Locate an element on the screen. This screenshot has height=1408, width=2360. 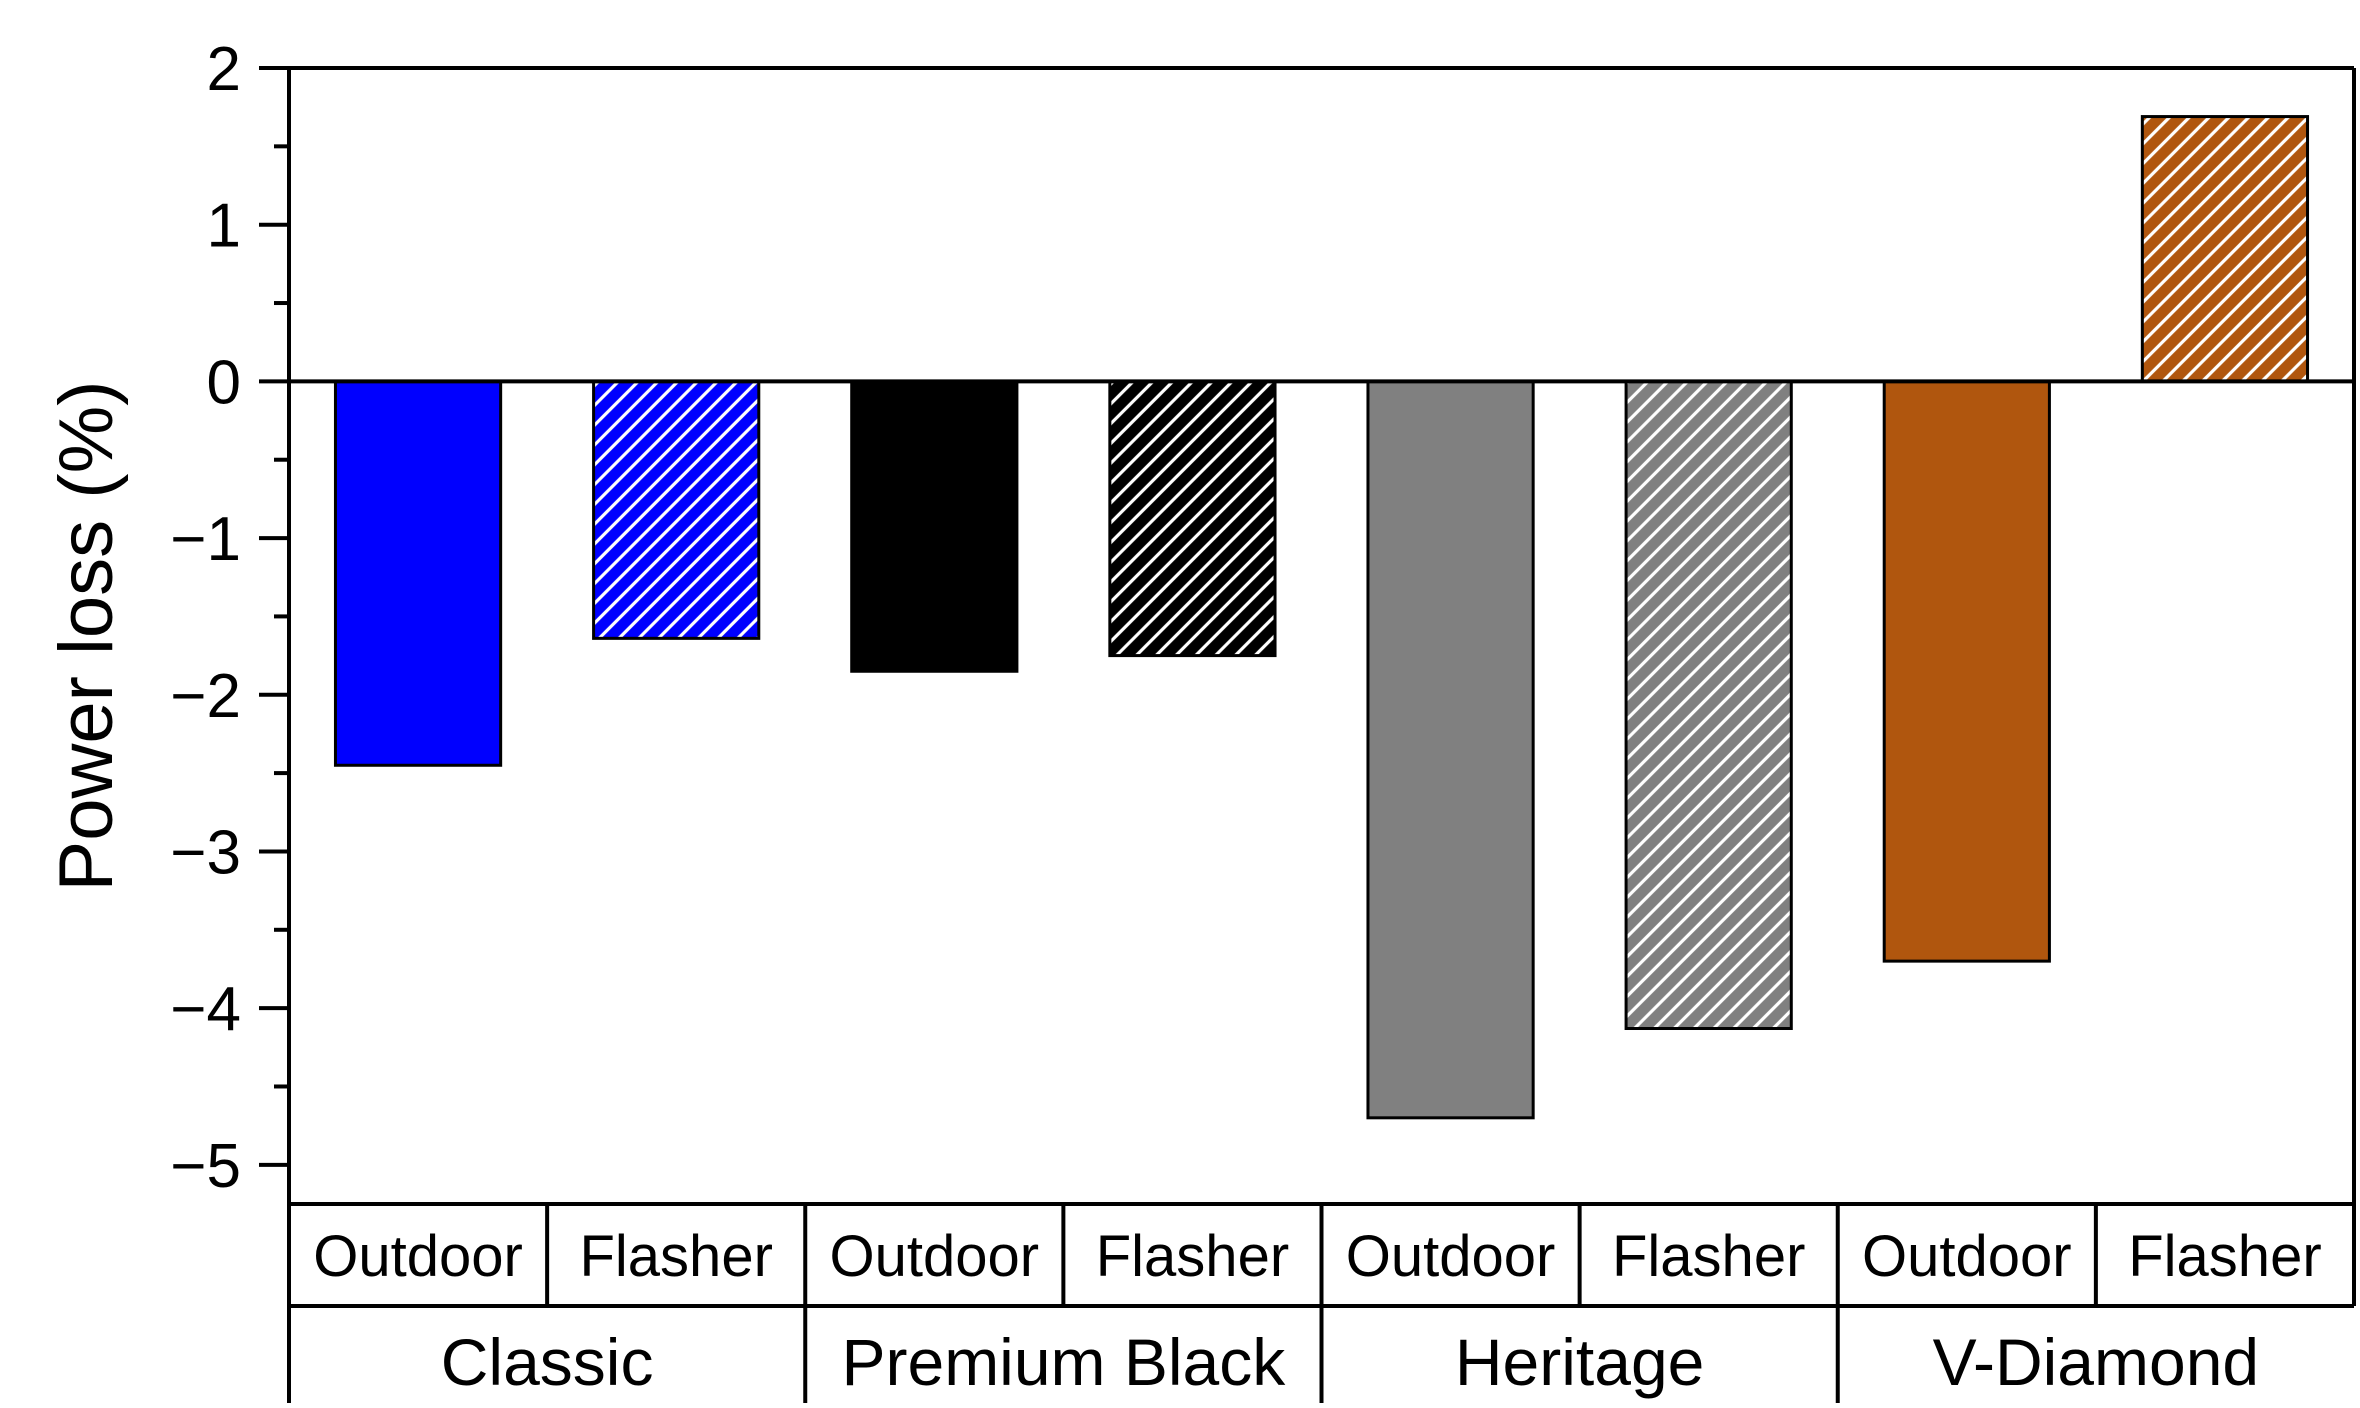
y-axis-title: Power loss (%) is located at coordinates (86, 636).